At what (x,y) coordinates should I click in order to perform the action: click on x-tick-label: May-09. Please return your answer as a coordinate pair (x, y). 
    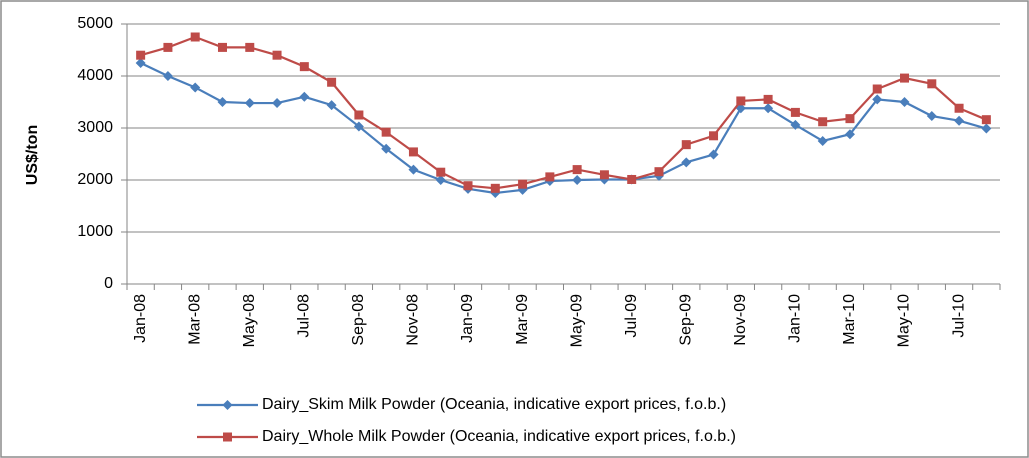
    Looking at the image, I should click on (576, 320).